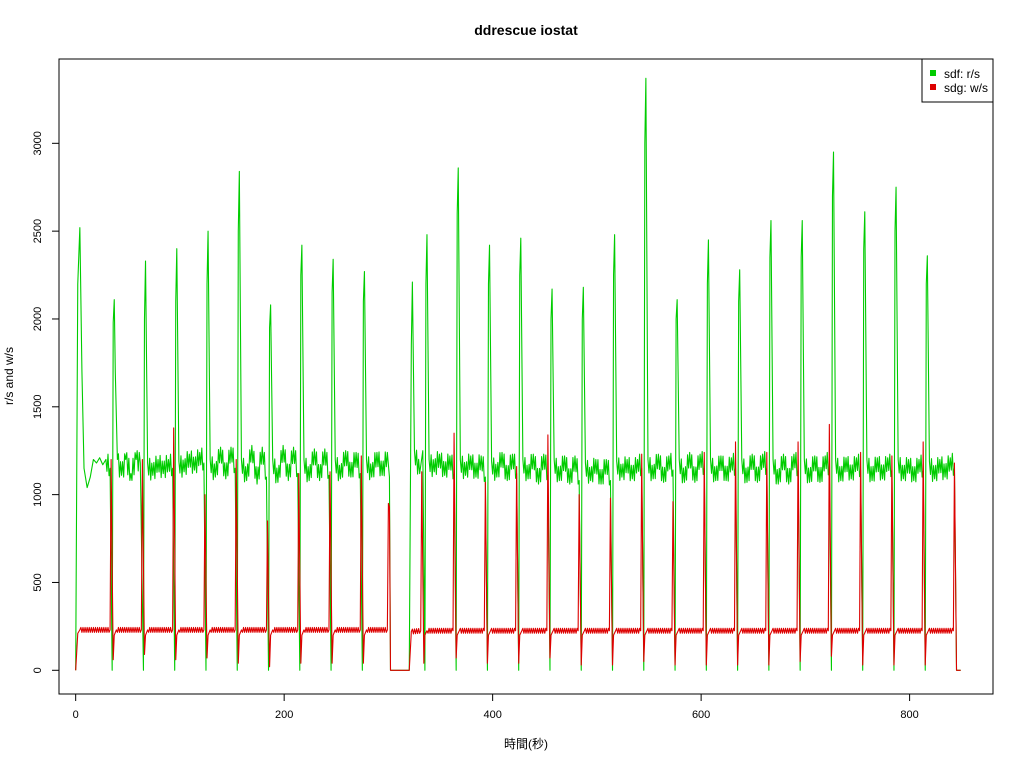 The height and width of the screenshot is (768, 1024). Describe the element at coordinates (38, 494) in the screenshot. I see `y-tick-label: 1000` at that location.